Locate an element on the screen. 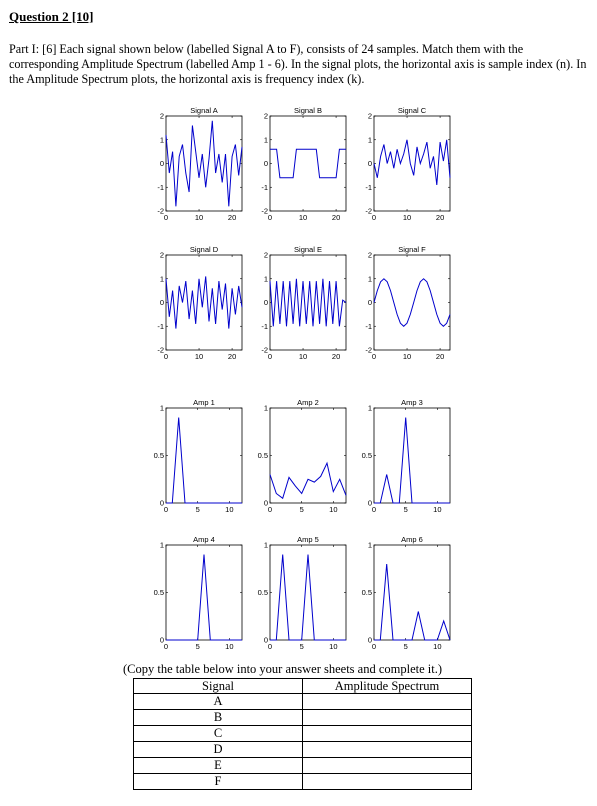 Image resolution: width=597 pixels, height=806 pixels. plot-title: Amp 6 is located at coordinates (412, 539).